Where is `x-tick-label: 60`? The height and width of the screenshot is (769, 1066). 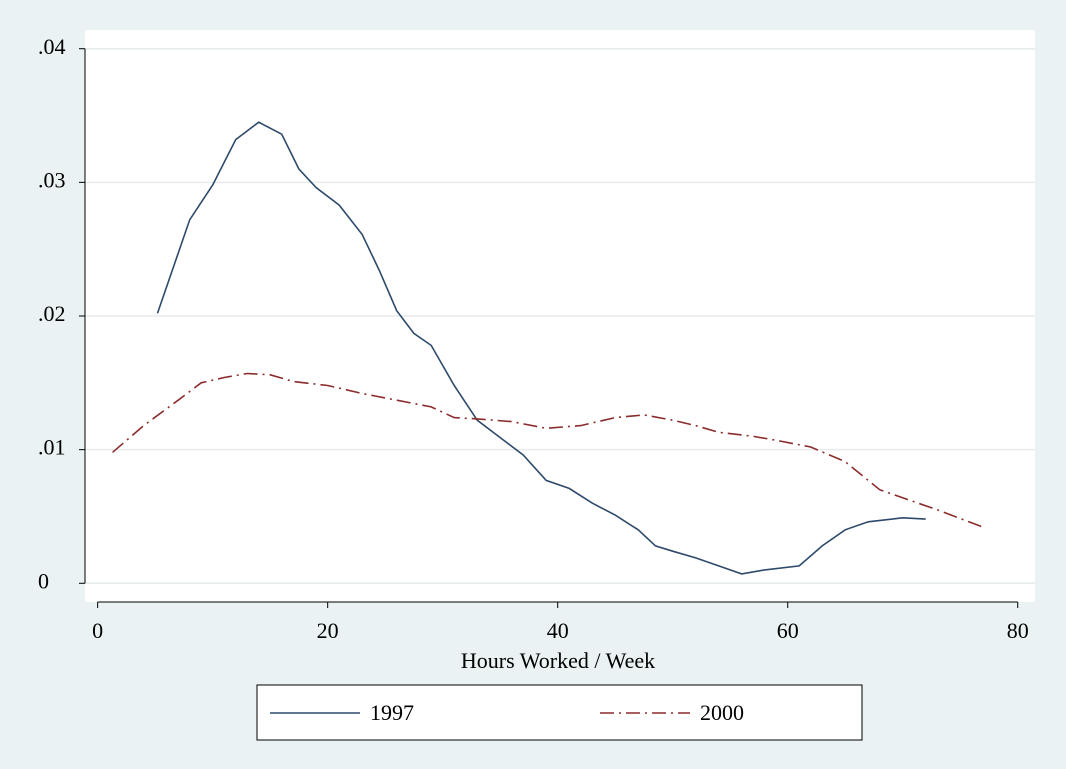
x-tick-label: 60 is located at coordinates (788, 630).